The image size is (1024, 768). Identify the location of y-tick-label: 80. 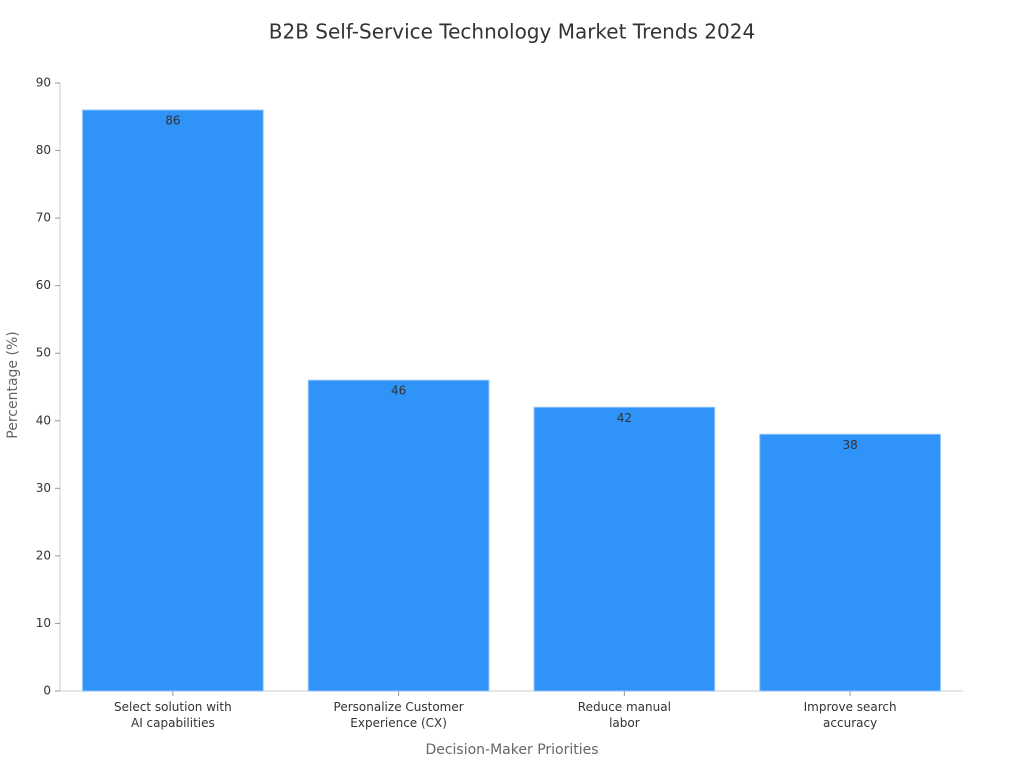
(43, 150).